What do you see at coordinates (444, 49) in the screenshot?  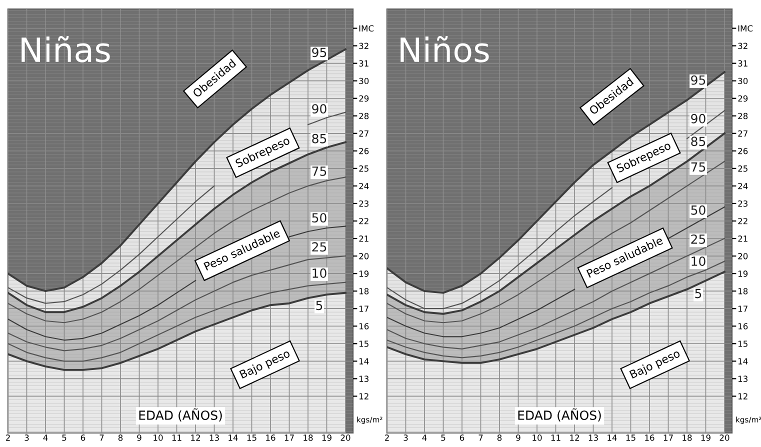 I see `text: Niños` at bounding box center [444, 49].